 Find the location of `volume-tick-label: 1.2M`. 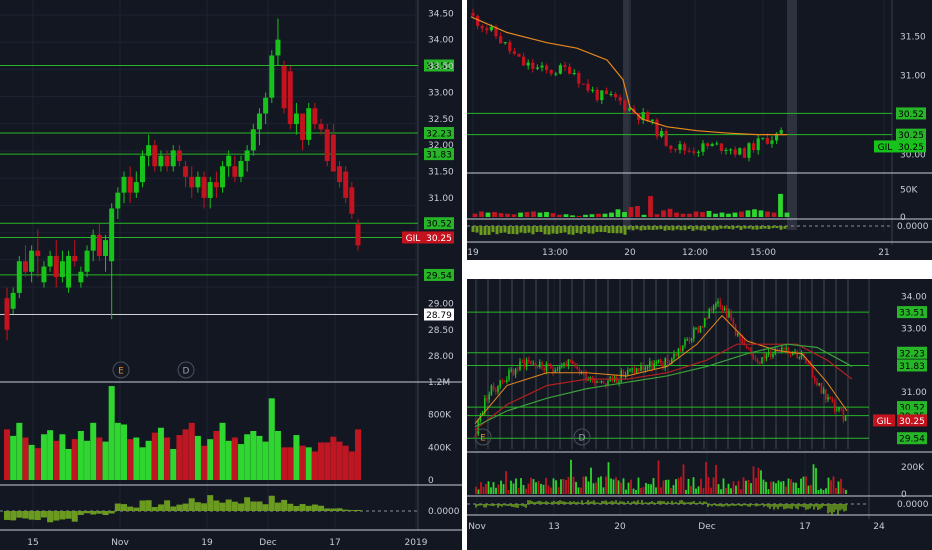

volume-tick-label: 1.2M is located at coordinates (439, 383).